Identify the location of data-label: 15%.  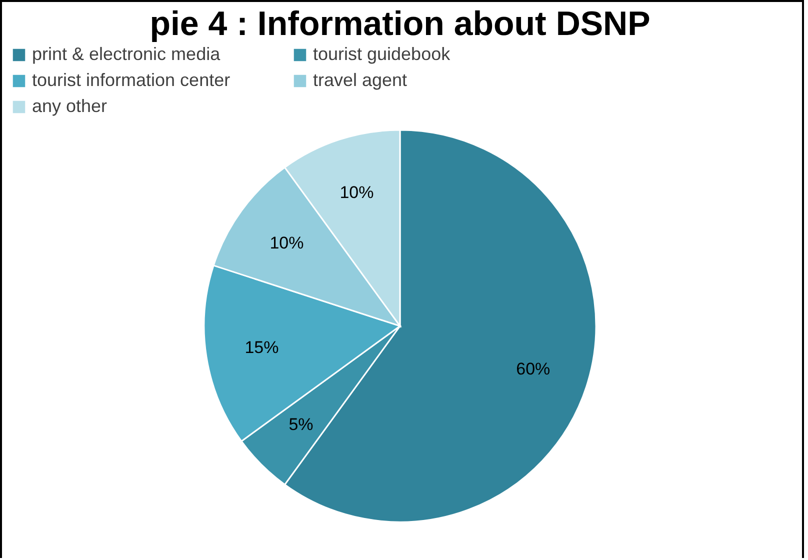
(261, 347).